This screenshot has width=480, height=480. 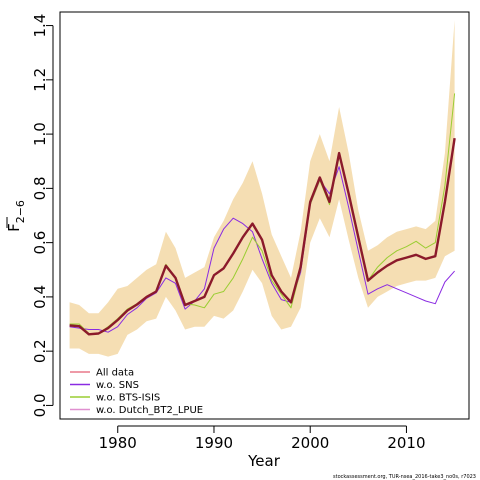 What do you see at coordinates (40, 405) in the screenshot?
I see `y-tick-label: 0.0` at bounding box center [40, 405].